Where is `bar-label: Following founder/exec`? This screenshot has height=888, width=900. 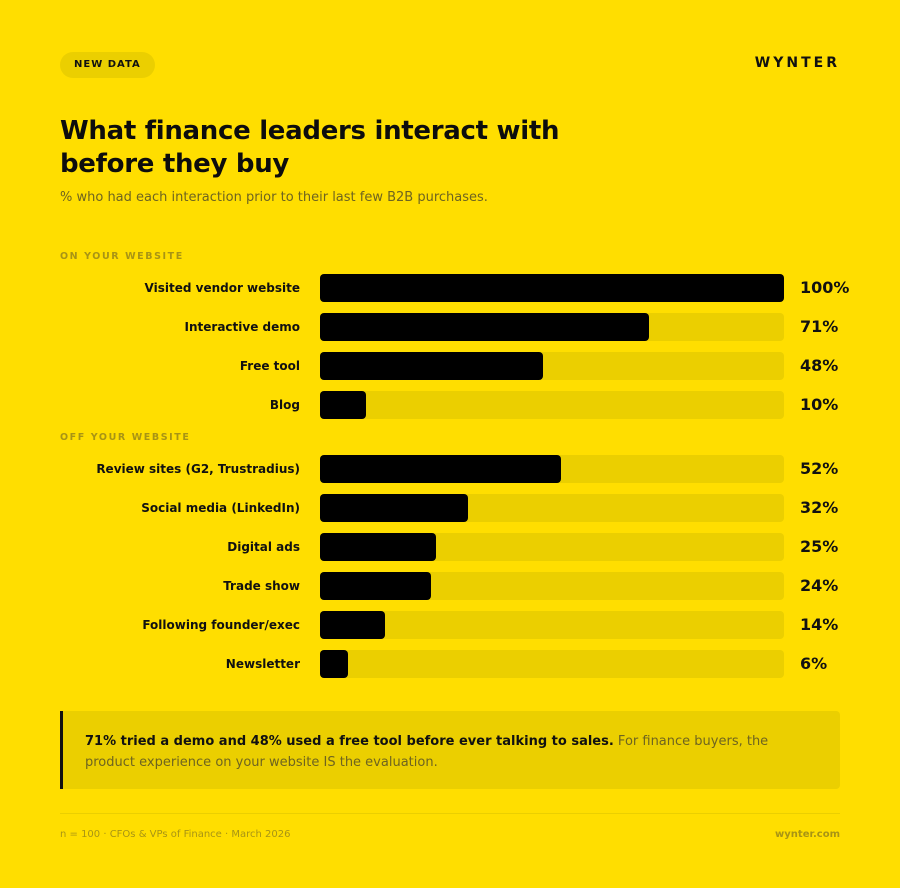 bar-label: Following founder/exec is located at coordinates (221, 625).